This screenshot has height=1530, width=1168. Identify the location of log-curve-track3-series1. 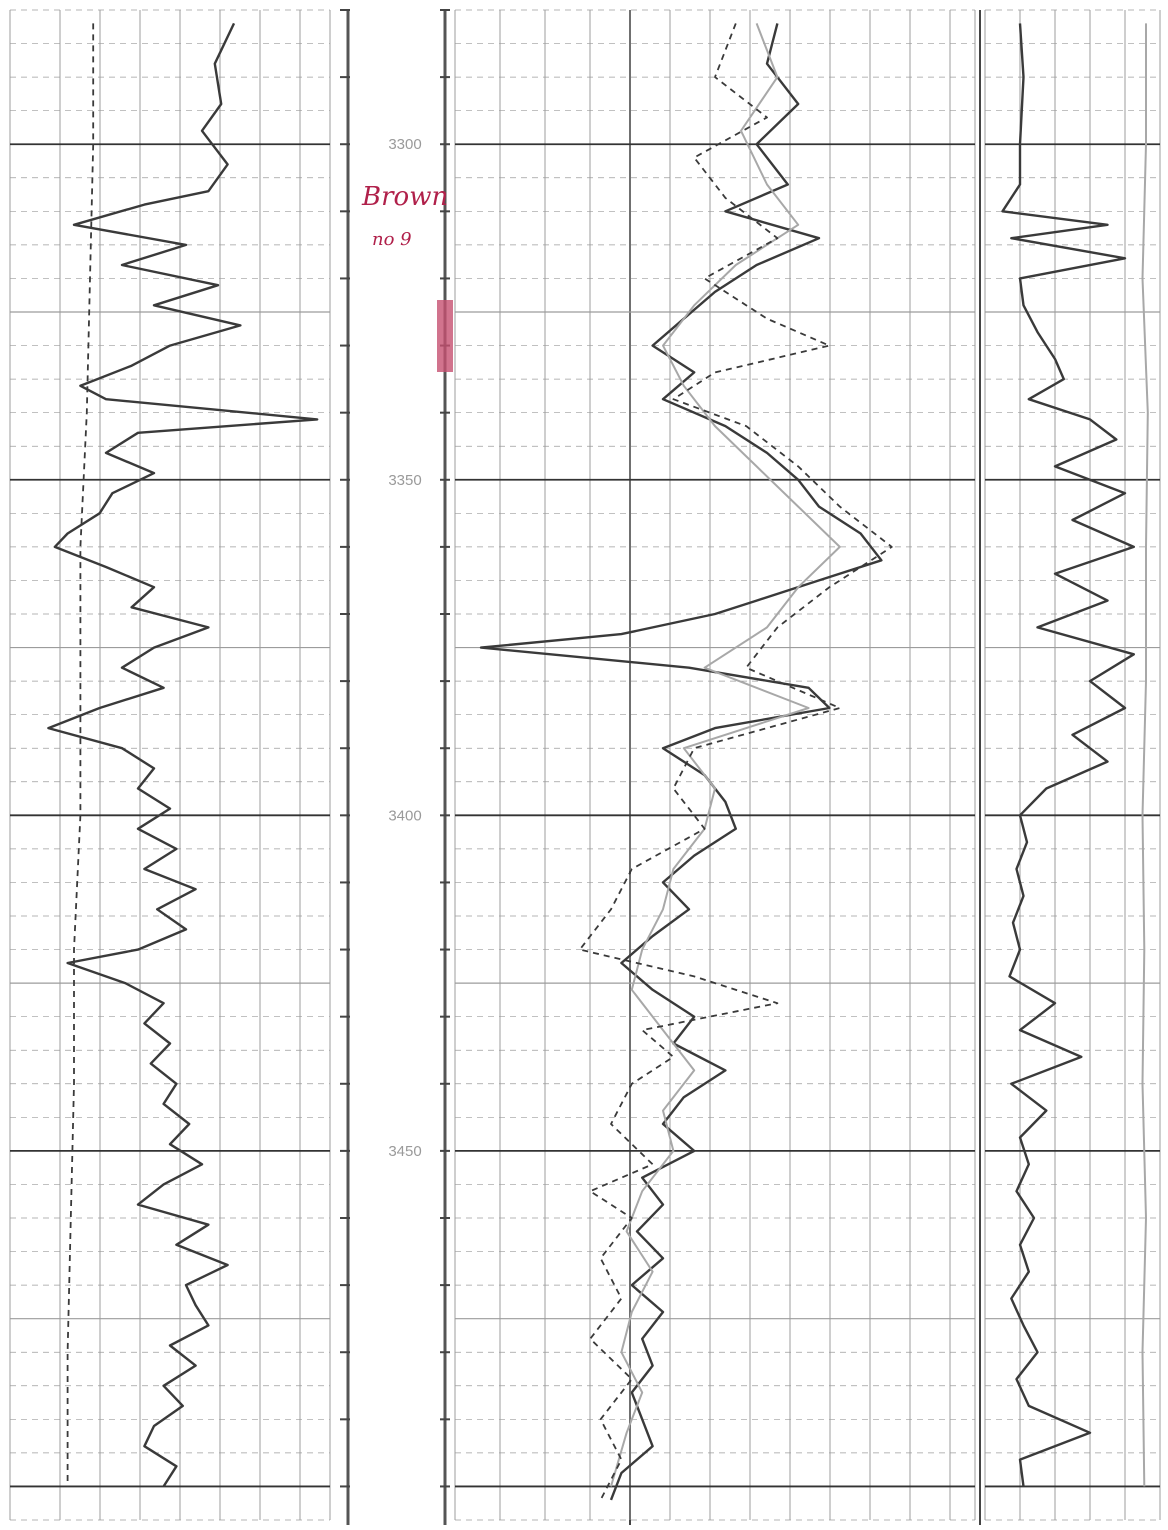
(1068, 755).